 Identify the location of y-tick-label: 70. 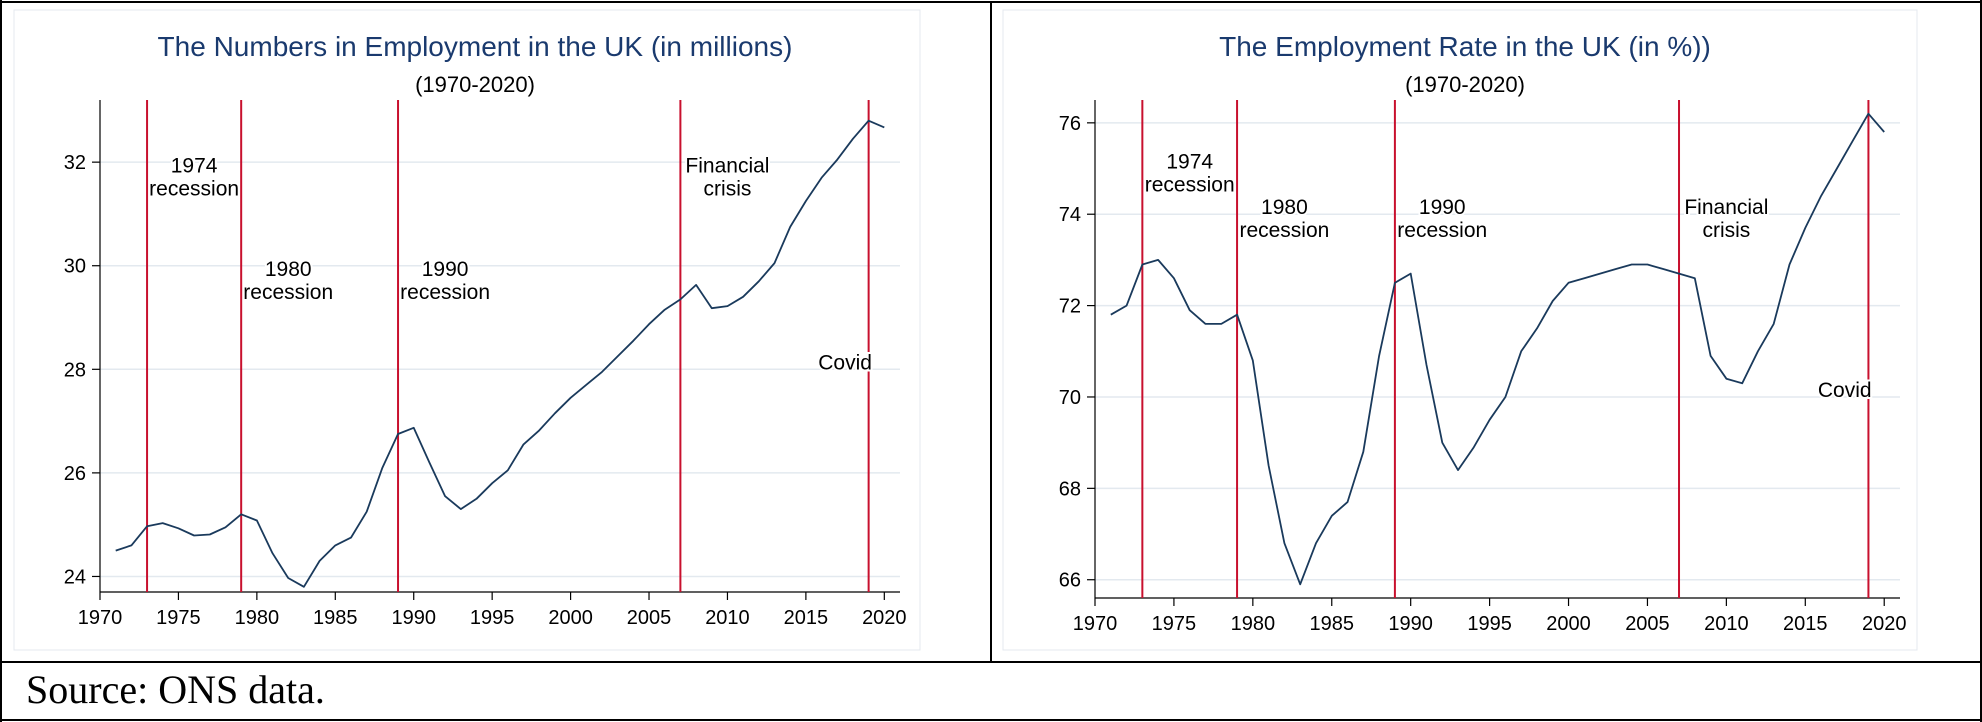
(1070, 398).